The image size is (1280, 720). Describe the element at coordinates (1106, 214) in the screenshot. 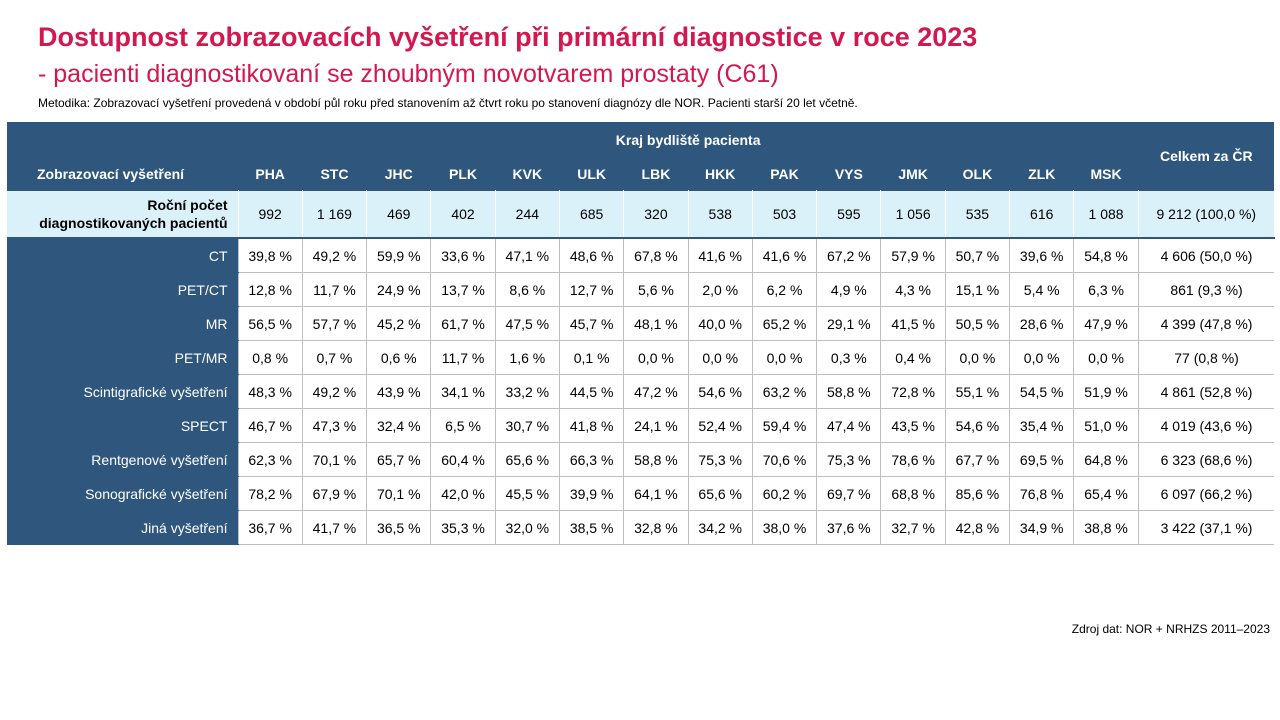

I see `count-cell-msk: 1 088` at that location.